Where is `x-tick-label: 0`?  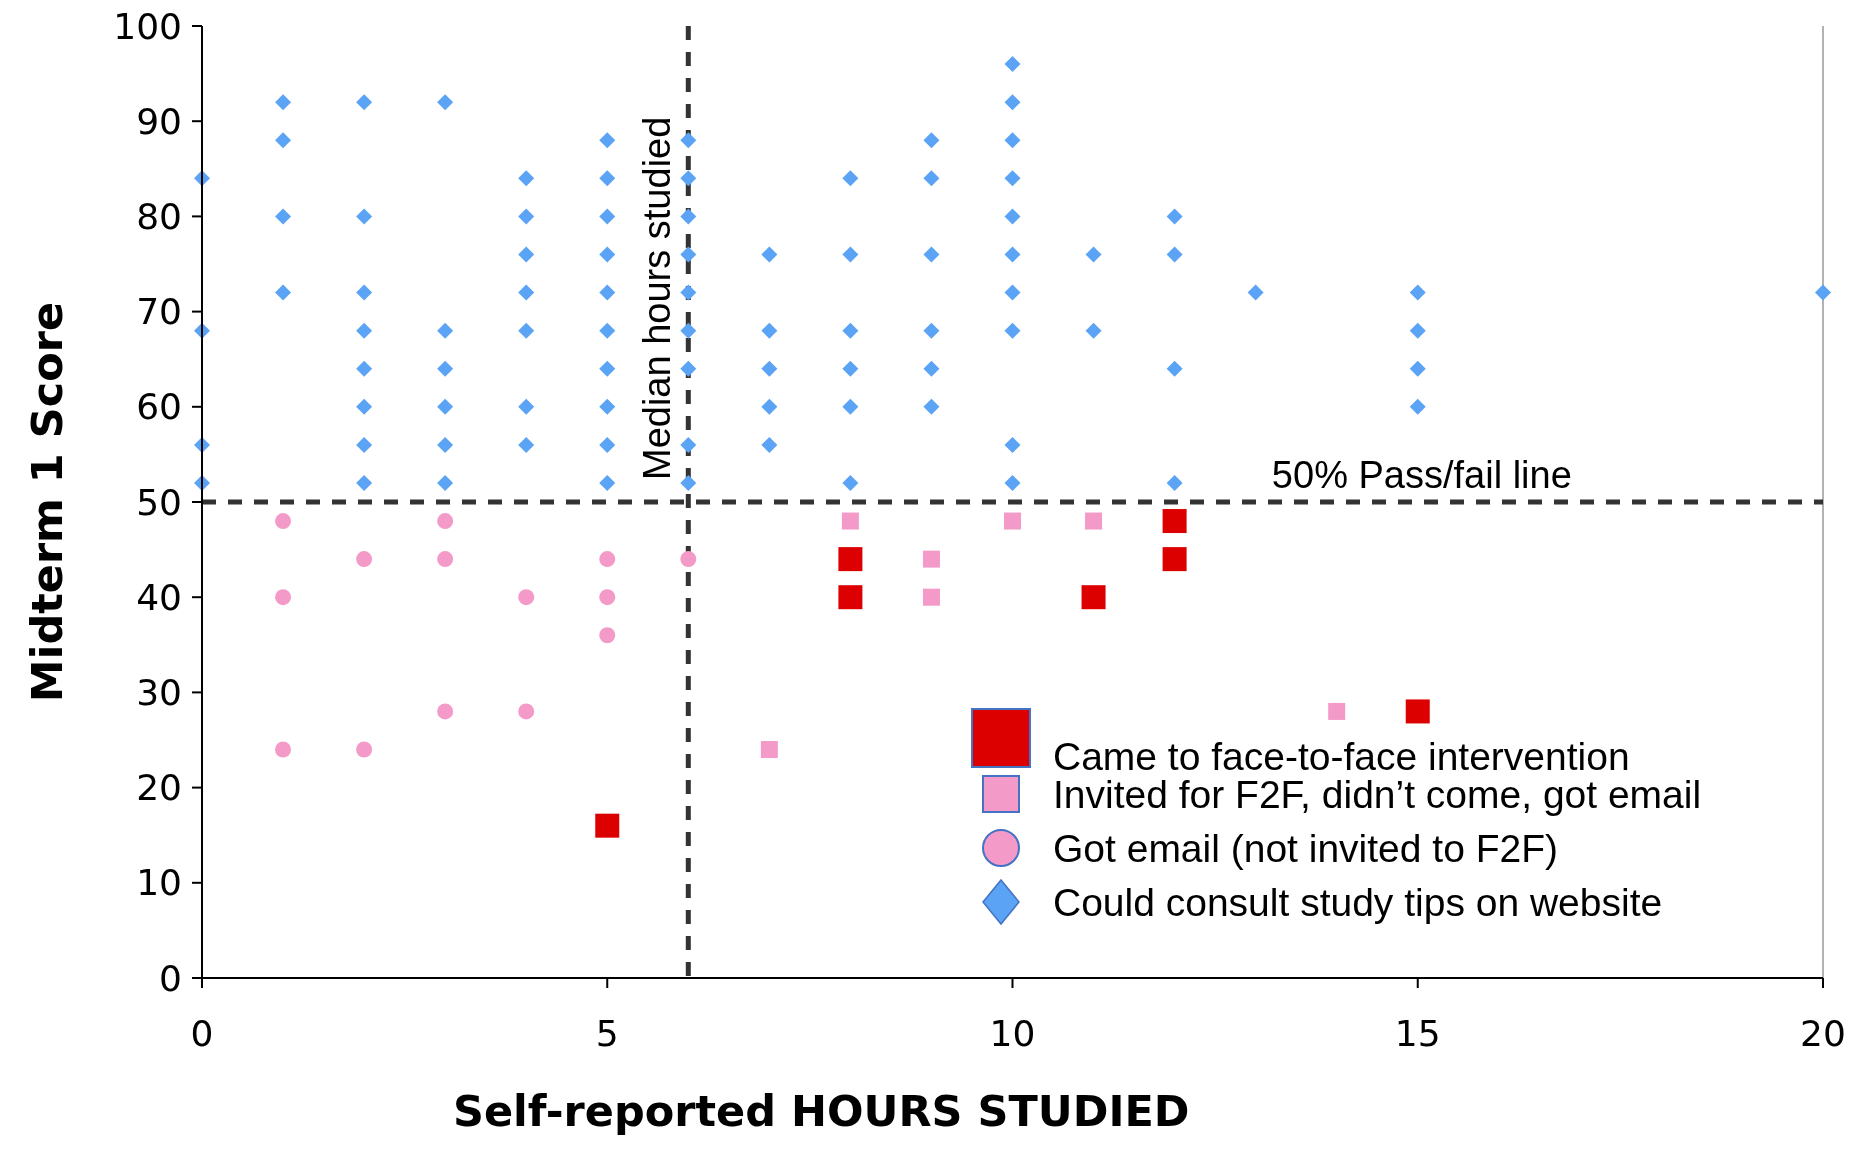 x-tick-label: 0 is located at coordinates (202, 1033).